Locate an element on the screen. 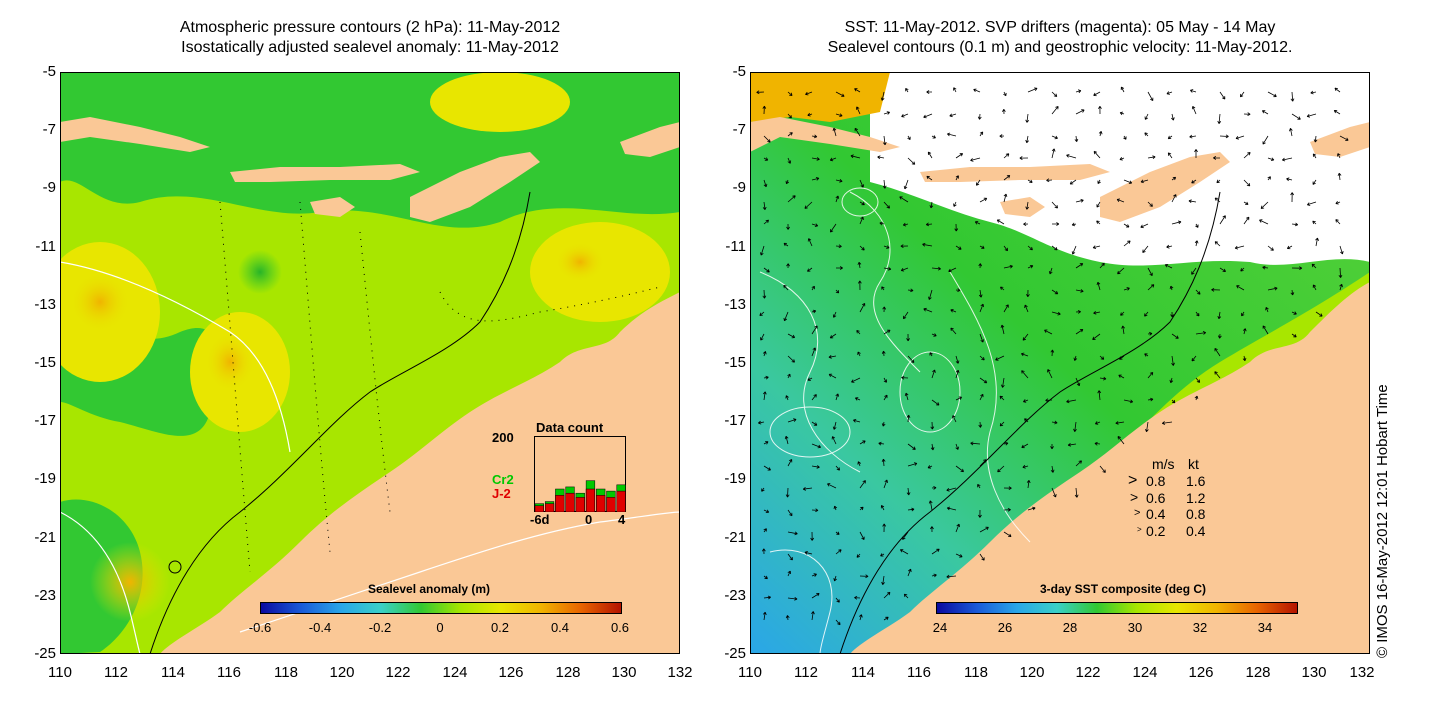 Image resolution: width=1440 pixels, height=720 pixels. right-colorbar-tick: 28 is located at coordinates (1070, 627).